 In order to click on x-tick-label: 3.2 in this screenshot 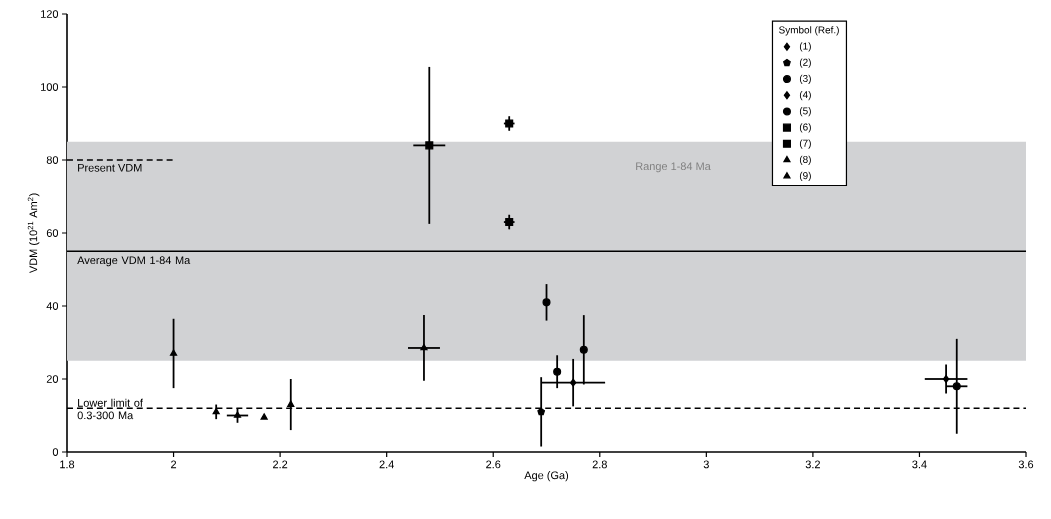, I will do `click(812, 464)`.